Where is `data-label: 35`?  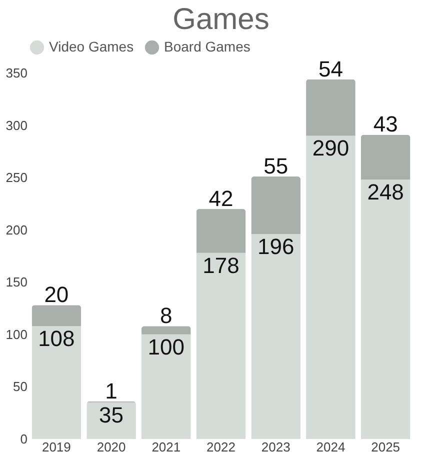
data-label: 35 is located at coordinates (111, 415).